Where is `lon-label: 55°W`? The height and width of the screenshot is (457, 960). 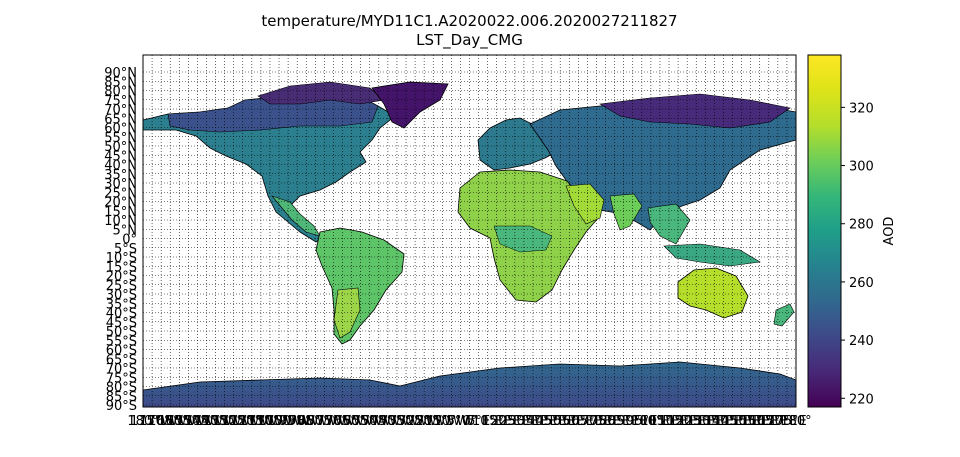
lon-label: 55°W is located at coordinates (370, 421).